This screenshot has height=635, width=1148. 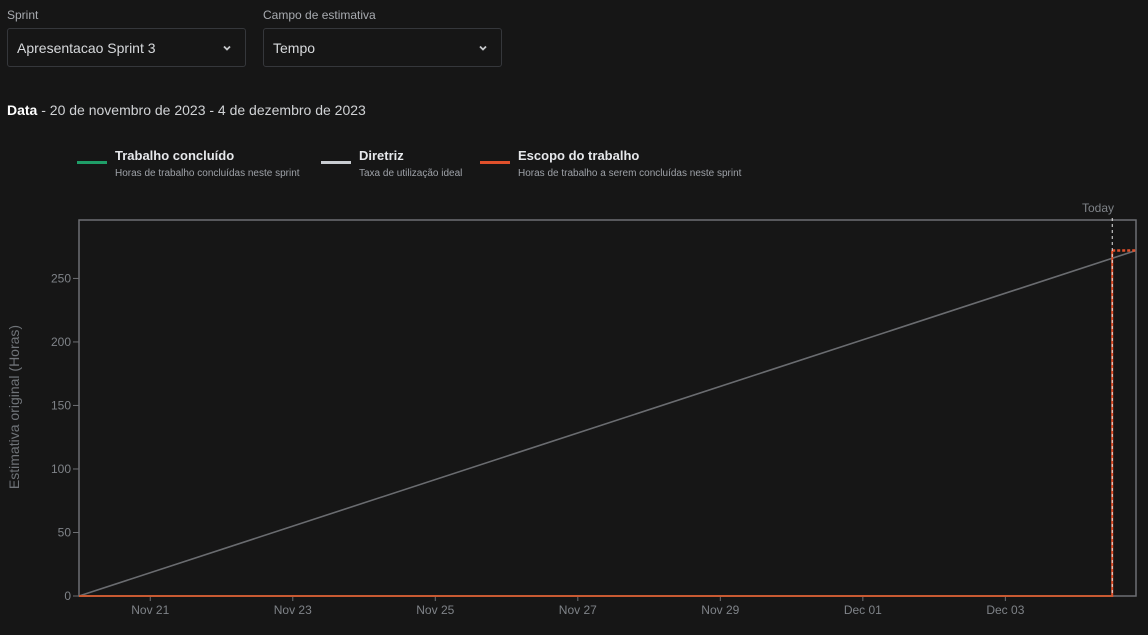 I want to click on y-tick-label: 100, so click(x=61, y=469).